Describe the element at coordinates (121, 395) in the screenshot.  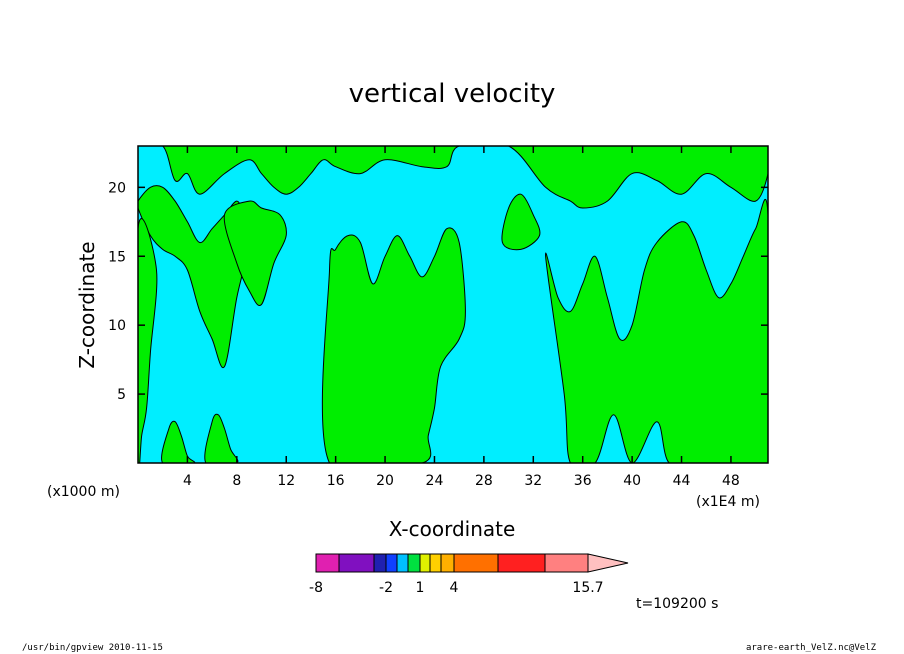
I see `y-tick-label: 5` at that location.